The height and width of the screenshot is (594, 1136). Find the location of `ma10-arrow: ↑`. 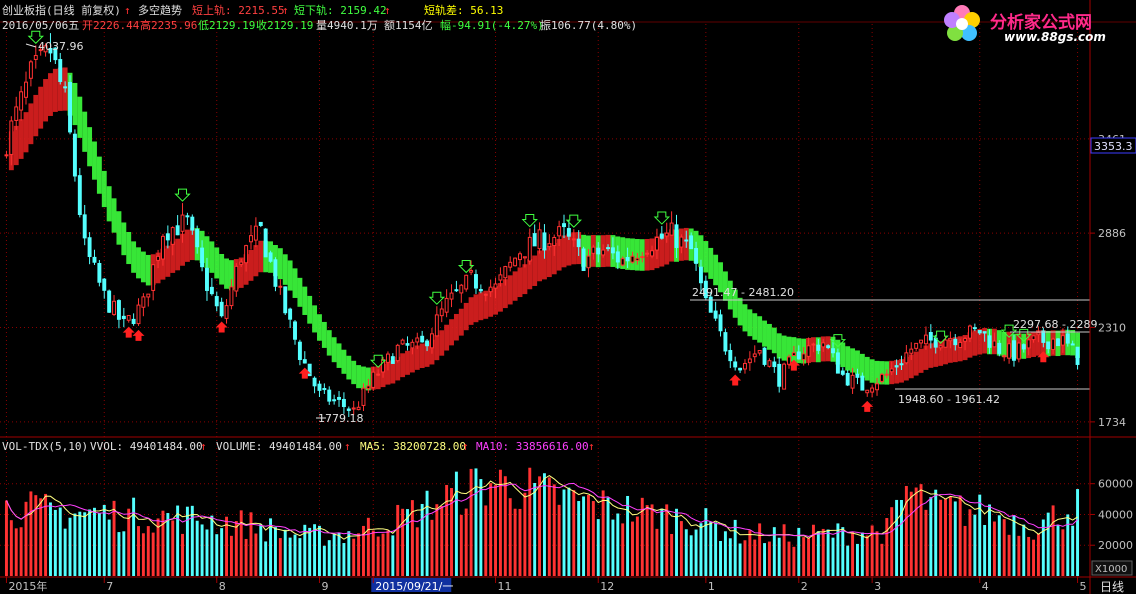

ma10-arrow: ↑ is located at coordinates (591, 446).